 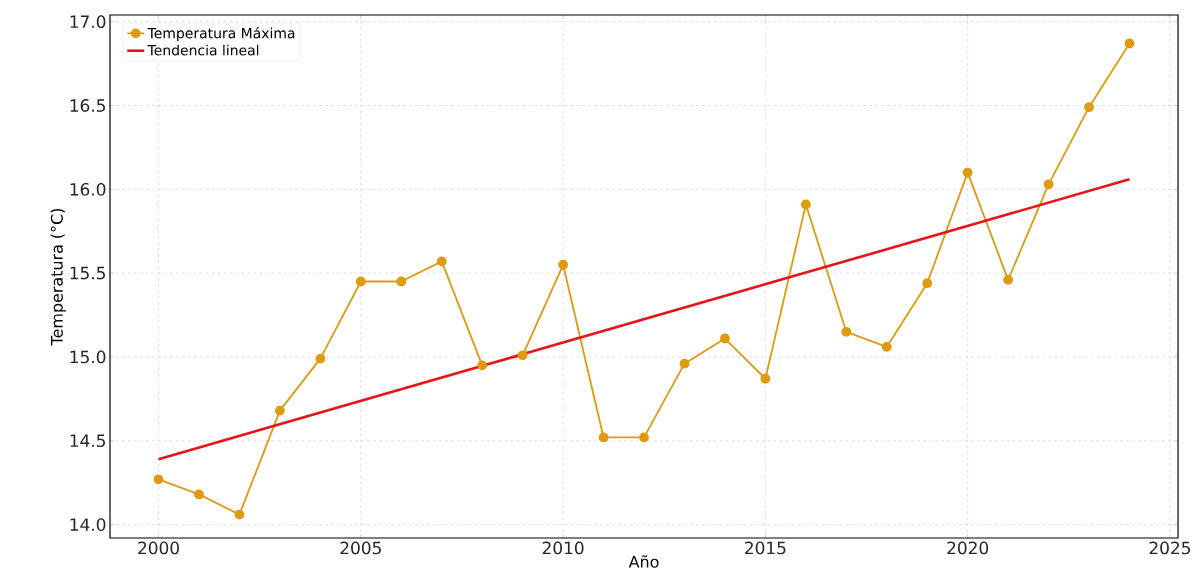 What do you see at coordinates (968, 548) in the screenshot?
I see `x-tick-label: 2020` at bounding box center [968, 548].